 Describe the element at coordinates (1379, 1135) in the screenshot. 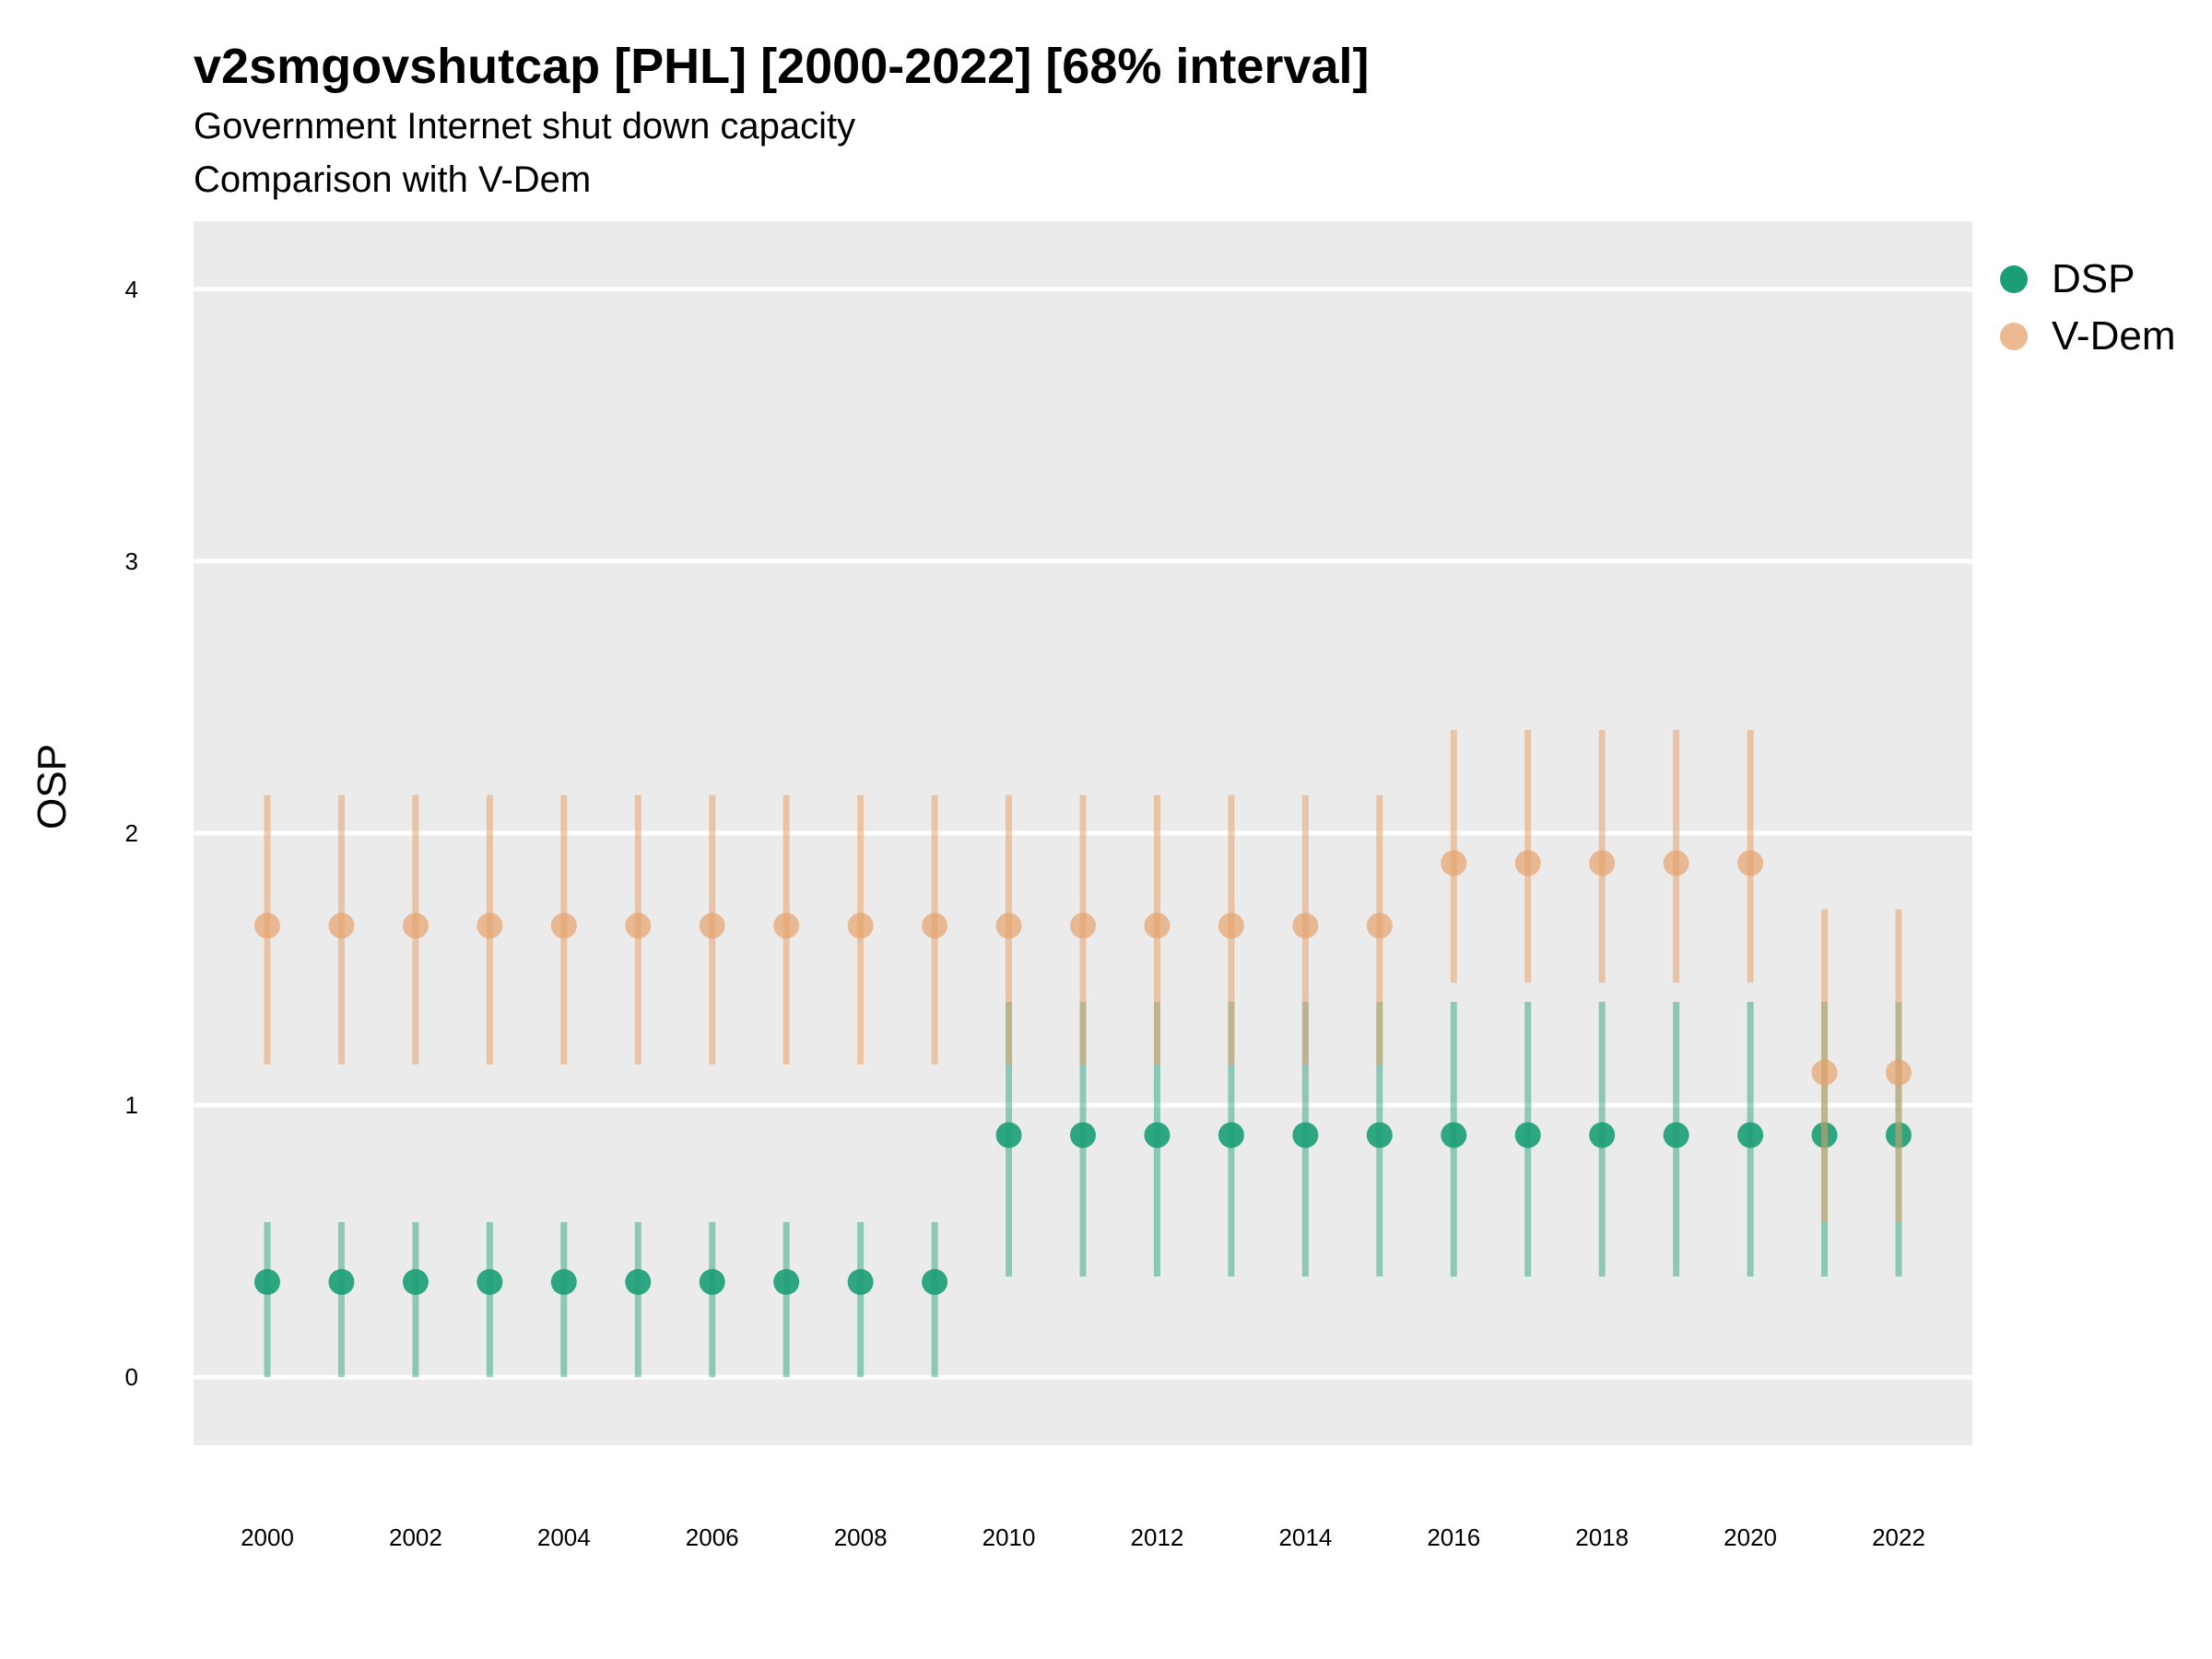

I see `point-dsp-2015` at that location.